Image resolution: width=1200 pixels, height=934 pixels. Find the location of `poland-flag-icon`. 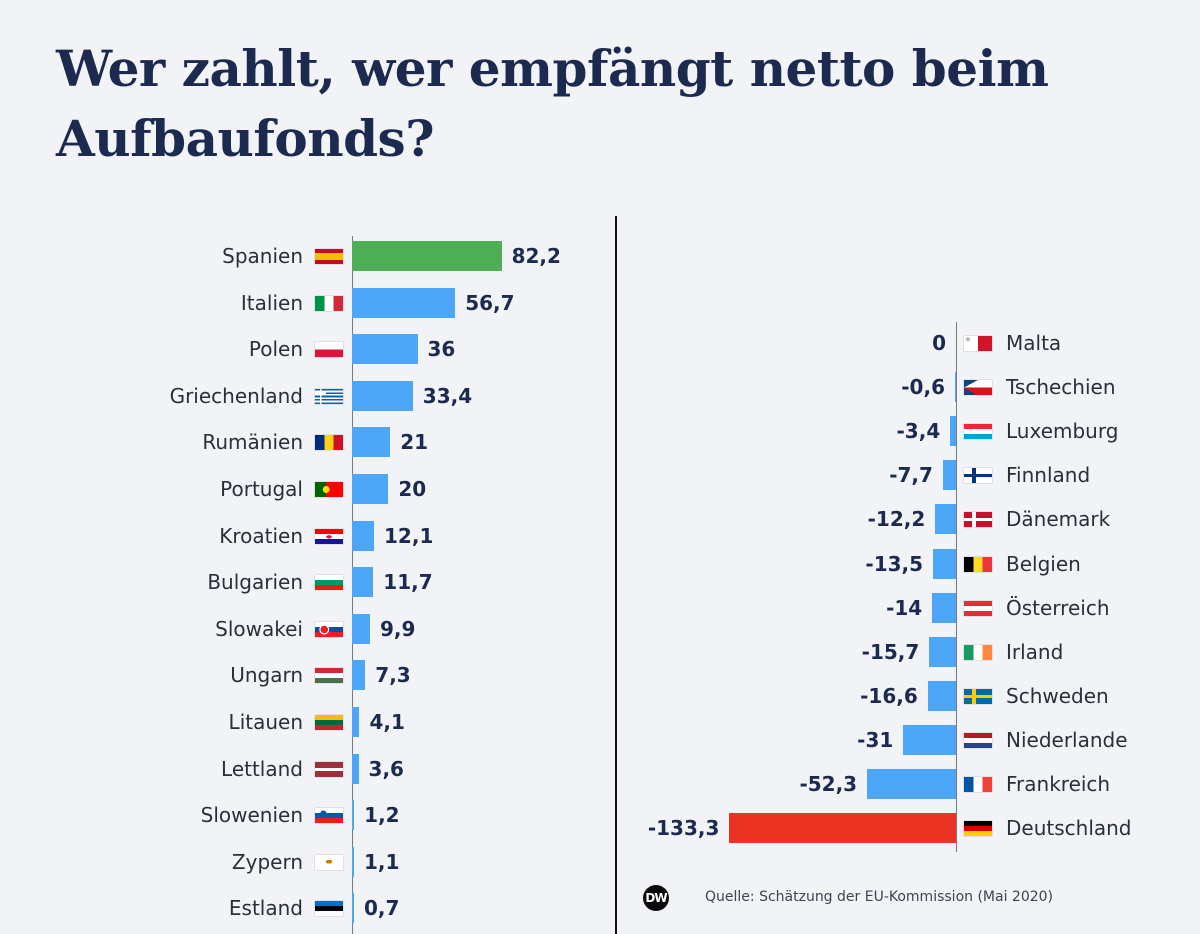

poland-flag-icon is located at coordinates (329, 349).